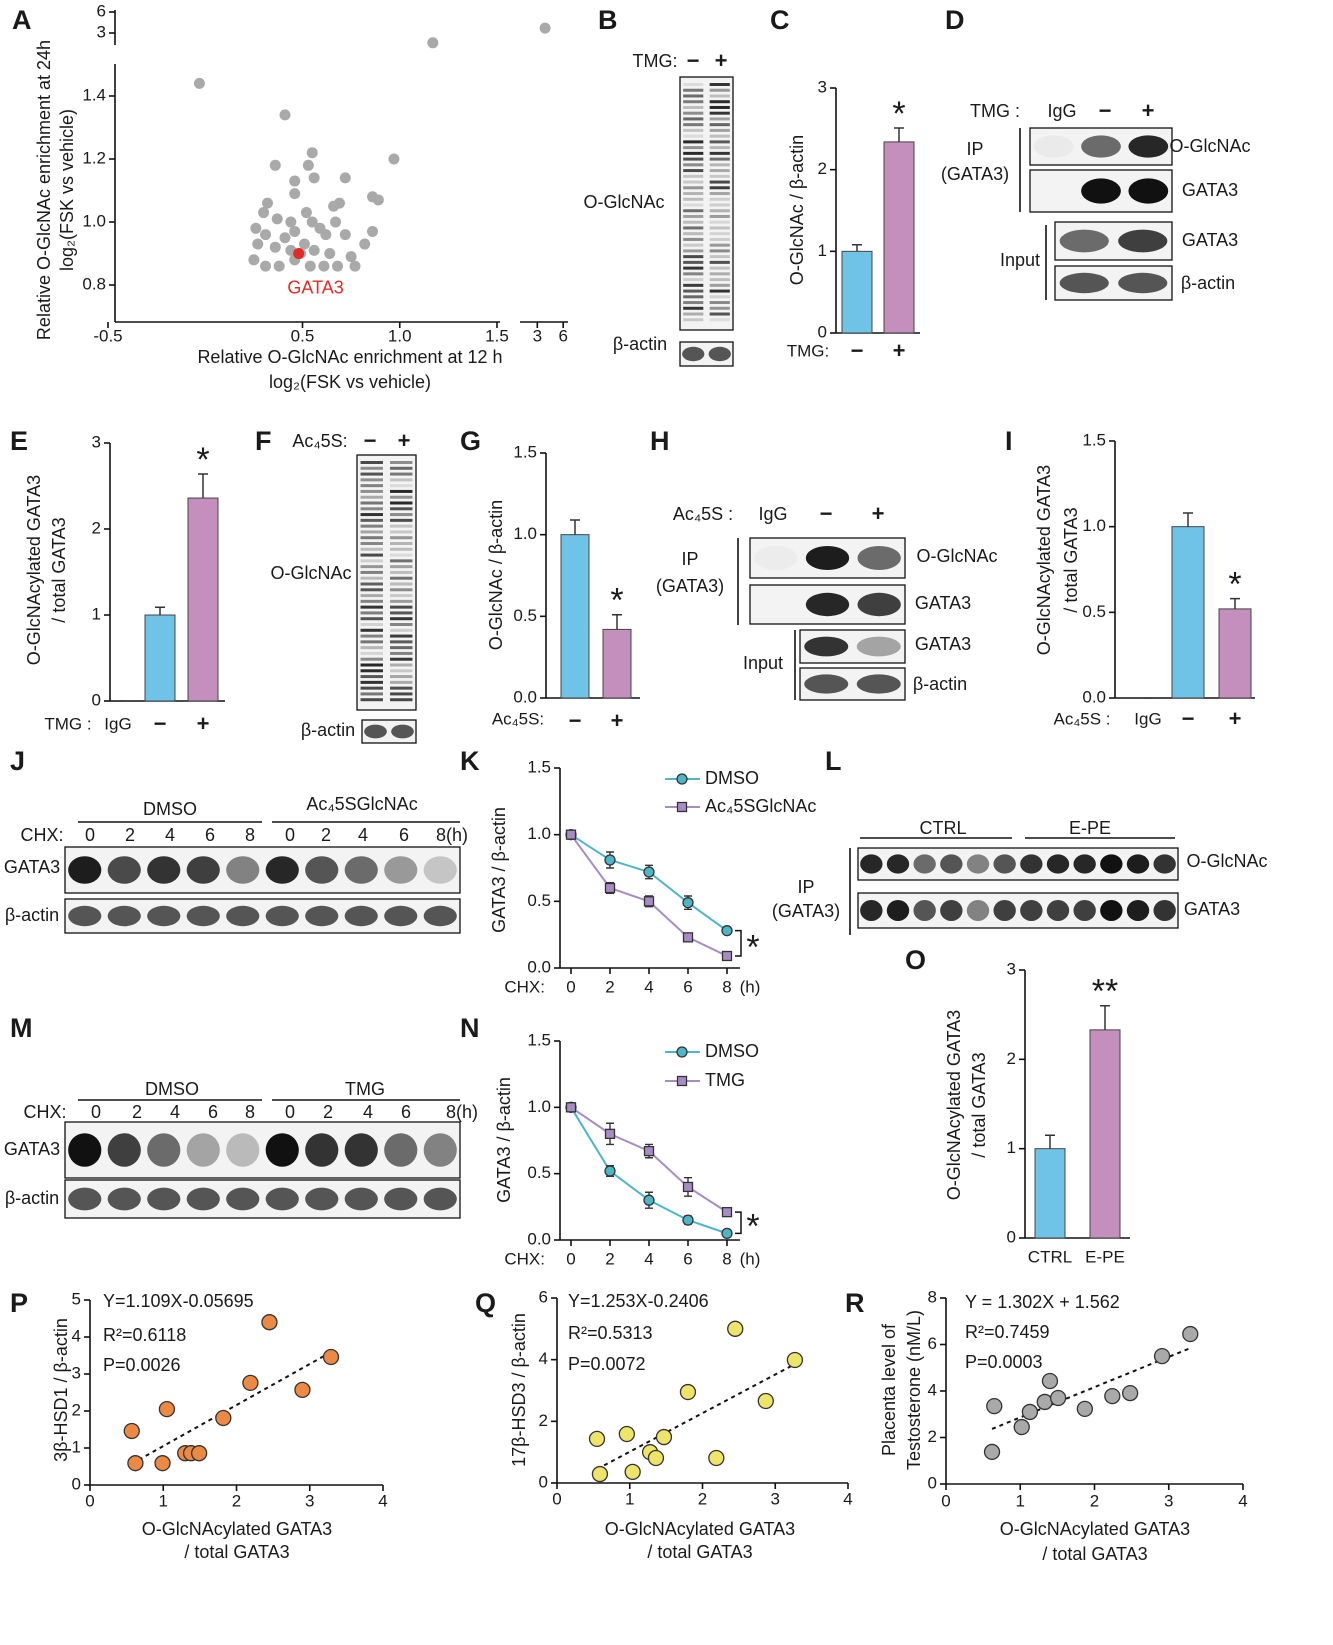 Image resolution: width=1333 pixels, height=1645 pixels. I want to click on x-tick-label: 2, so click(1094, 1500).